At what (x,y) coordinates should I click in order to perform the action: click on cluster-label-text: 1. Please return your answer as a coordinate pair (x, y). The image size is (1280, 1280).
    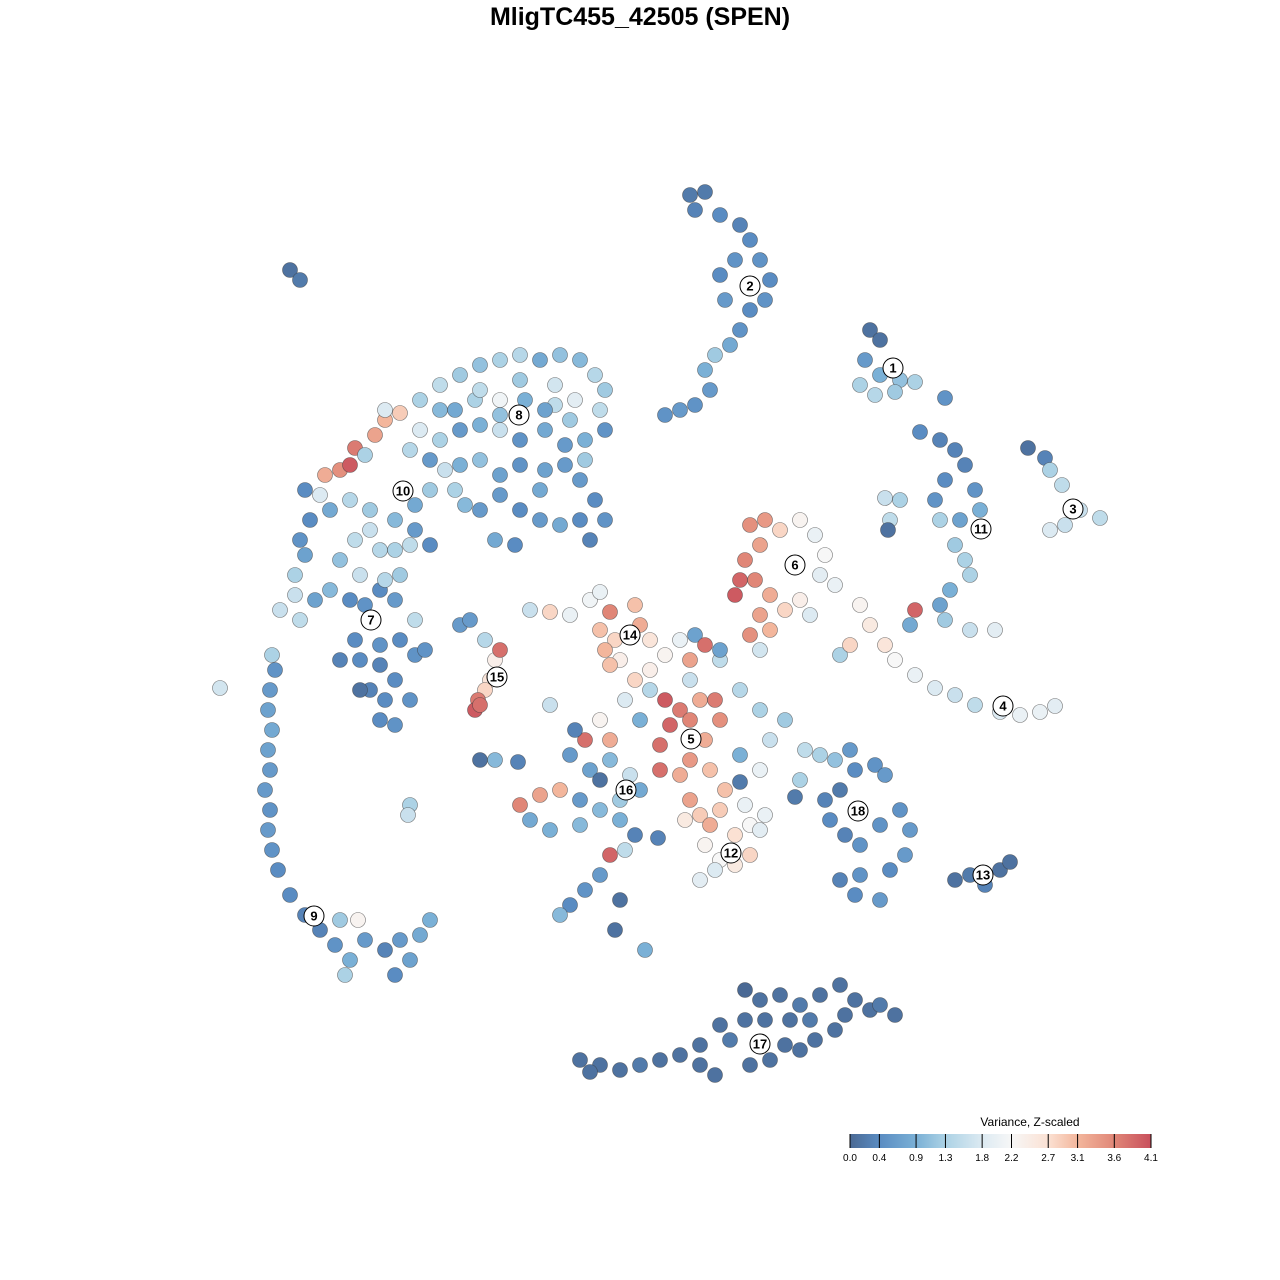
    Looking at the image, I should click on (892, 368).